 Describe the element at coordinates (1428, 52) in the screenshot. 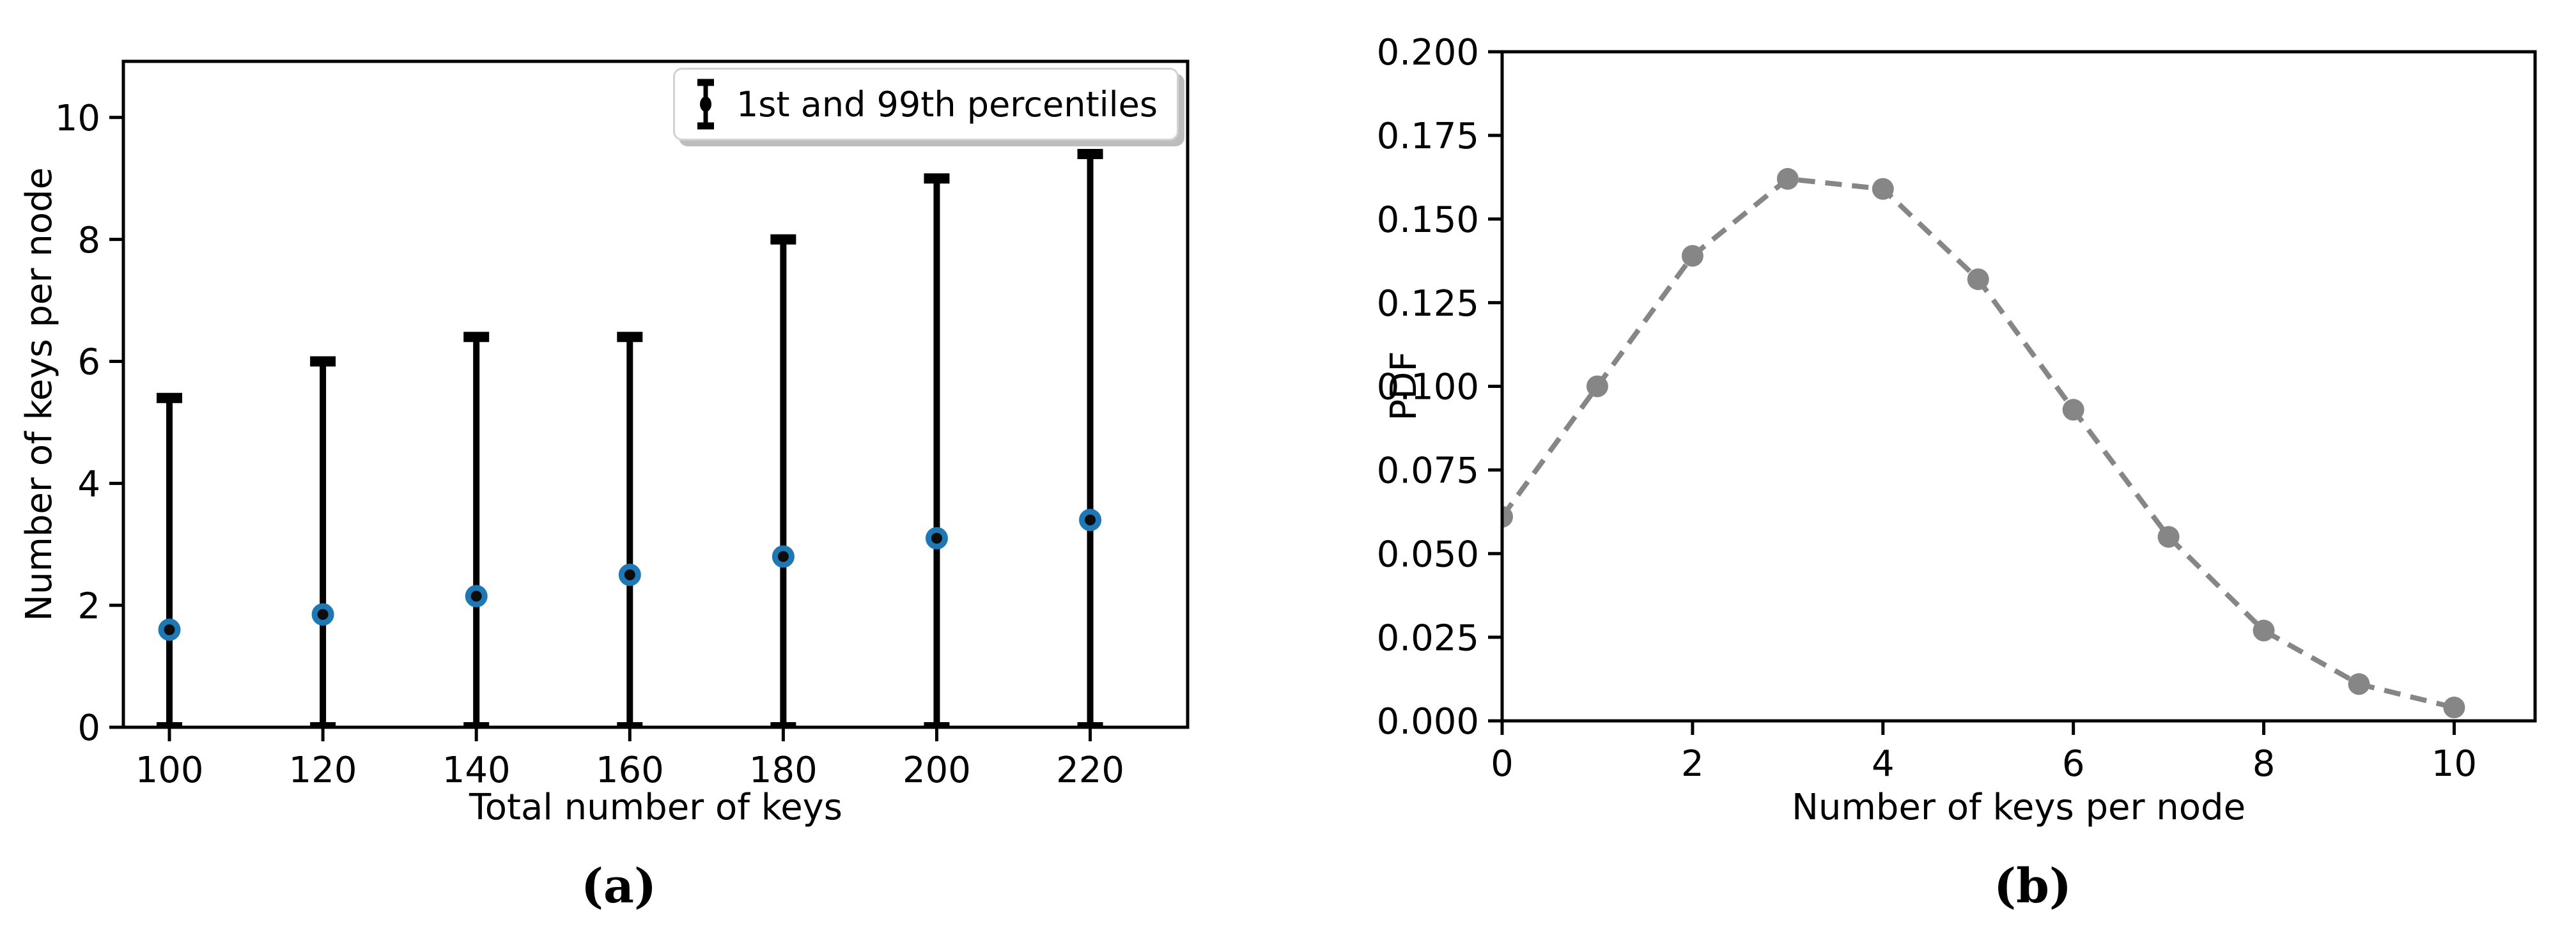

I see `svg-text: 0.200` at that location.